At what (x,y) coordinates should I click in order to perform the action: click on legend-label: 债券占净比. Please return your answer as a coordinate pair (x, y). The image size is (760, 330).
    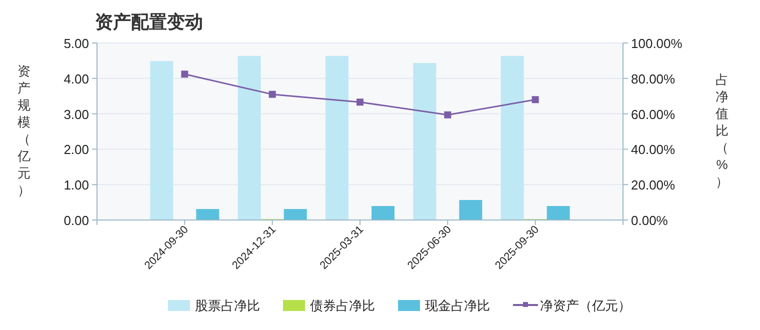
    Looking at the image, I should click on (342, 305).